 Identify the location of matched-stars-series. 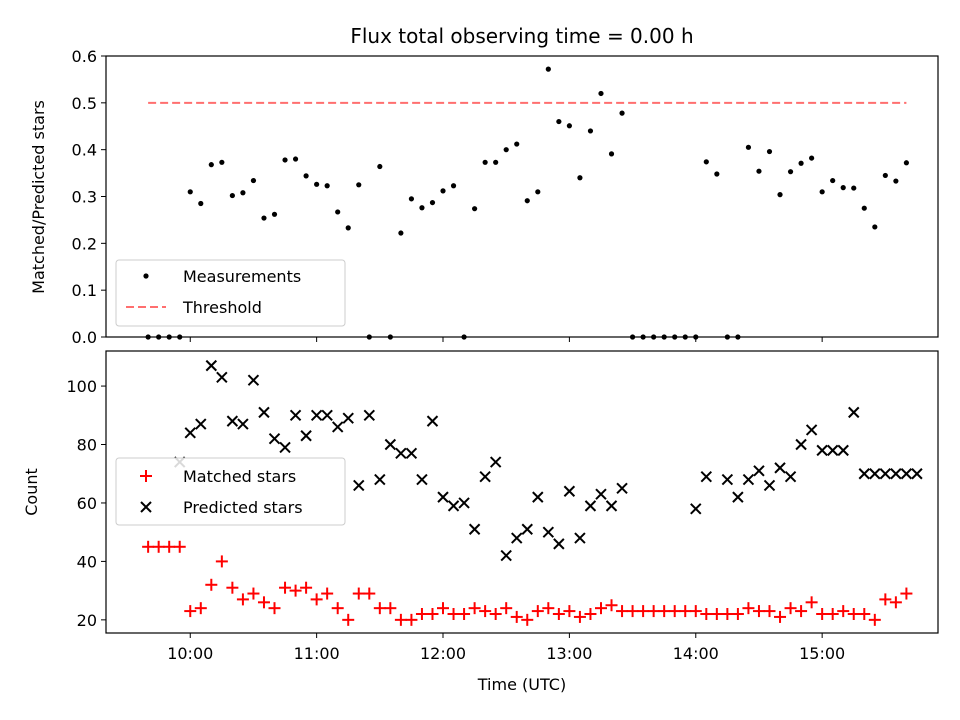
(527, 583).